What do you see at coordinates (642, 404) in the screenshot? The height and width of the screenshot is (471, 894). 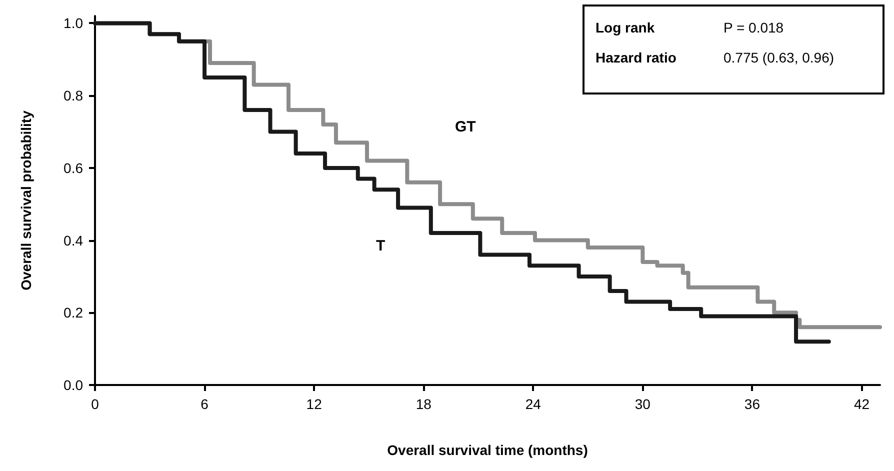 I see `x-tick-label: 30` at bounding box center [642, 404].